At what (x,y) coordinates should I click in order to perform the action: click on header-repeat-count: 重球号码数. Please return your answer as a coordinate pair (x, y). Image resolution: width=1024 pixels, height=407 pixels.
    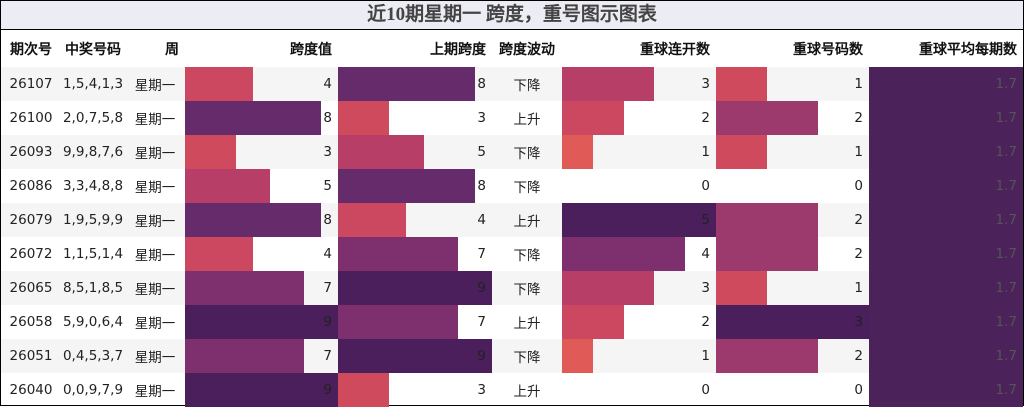
    Looking at the image, I should click on (828, 49).